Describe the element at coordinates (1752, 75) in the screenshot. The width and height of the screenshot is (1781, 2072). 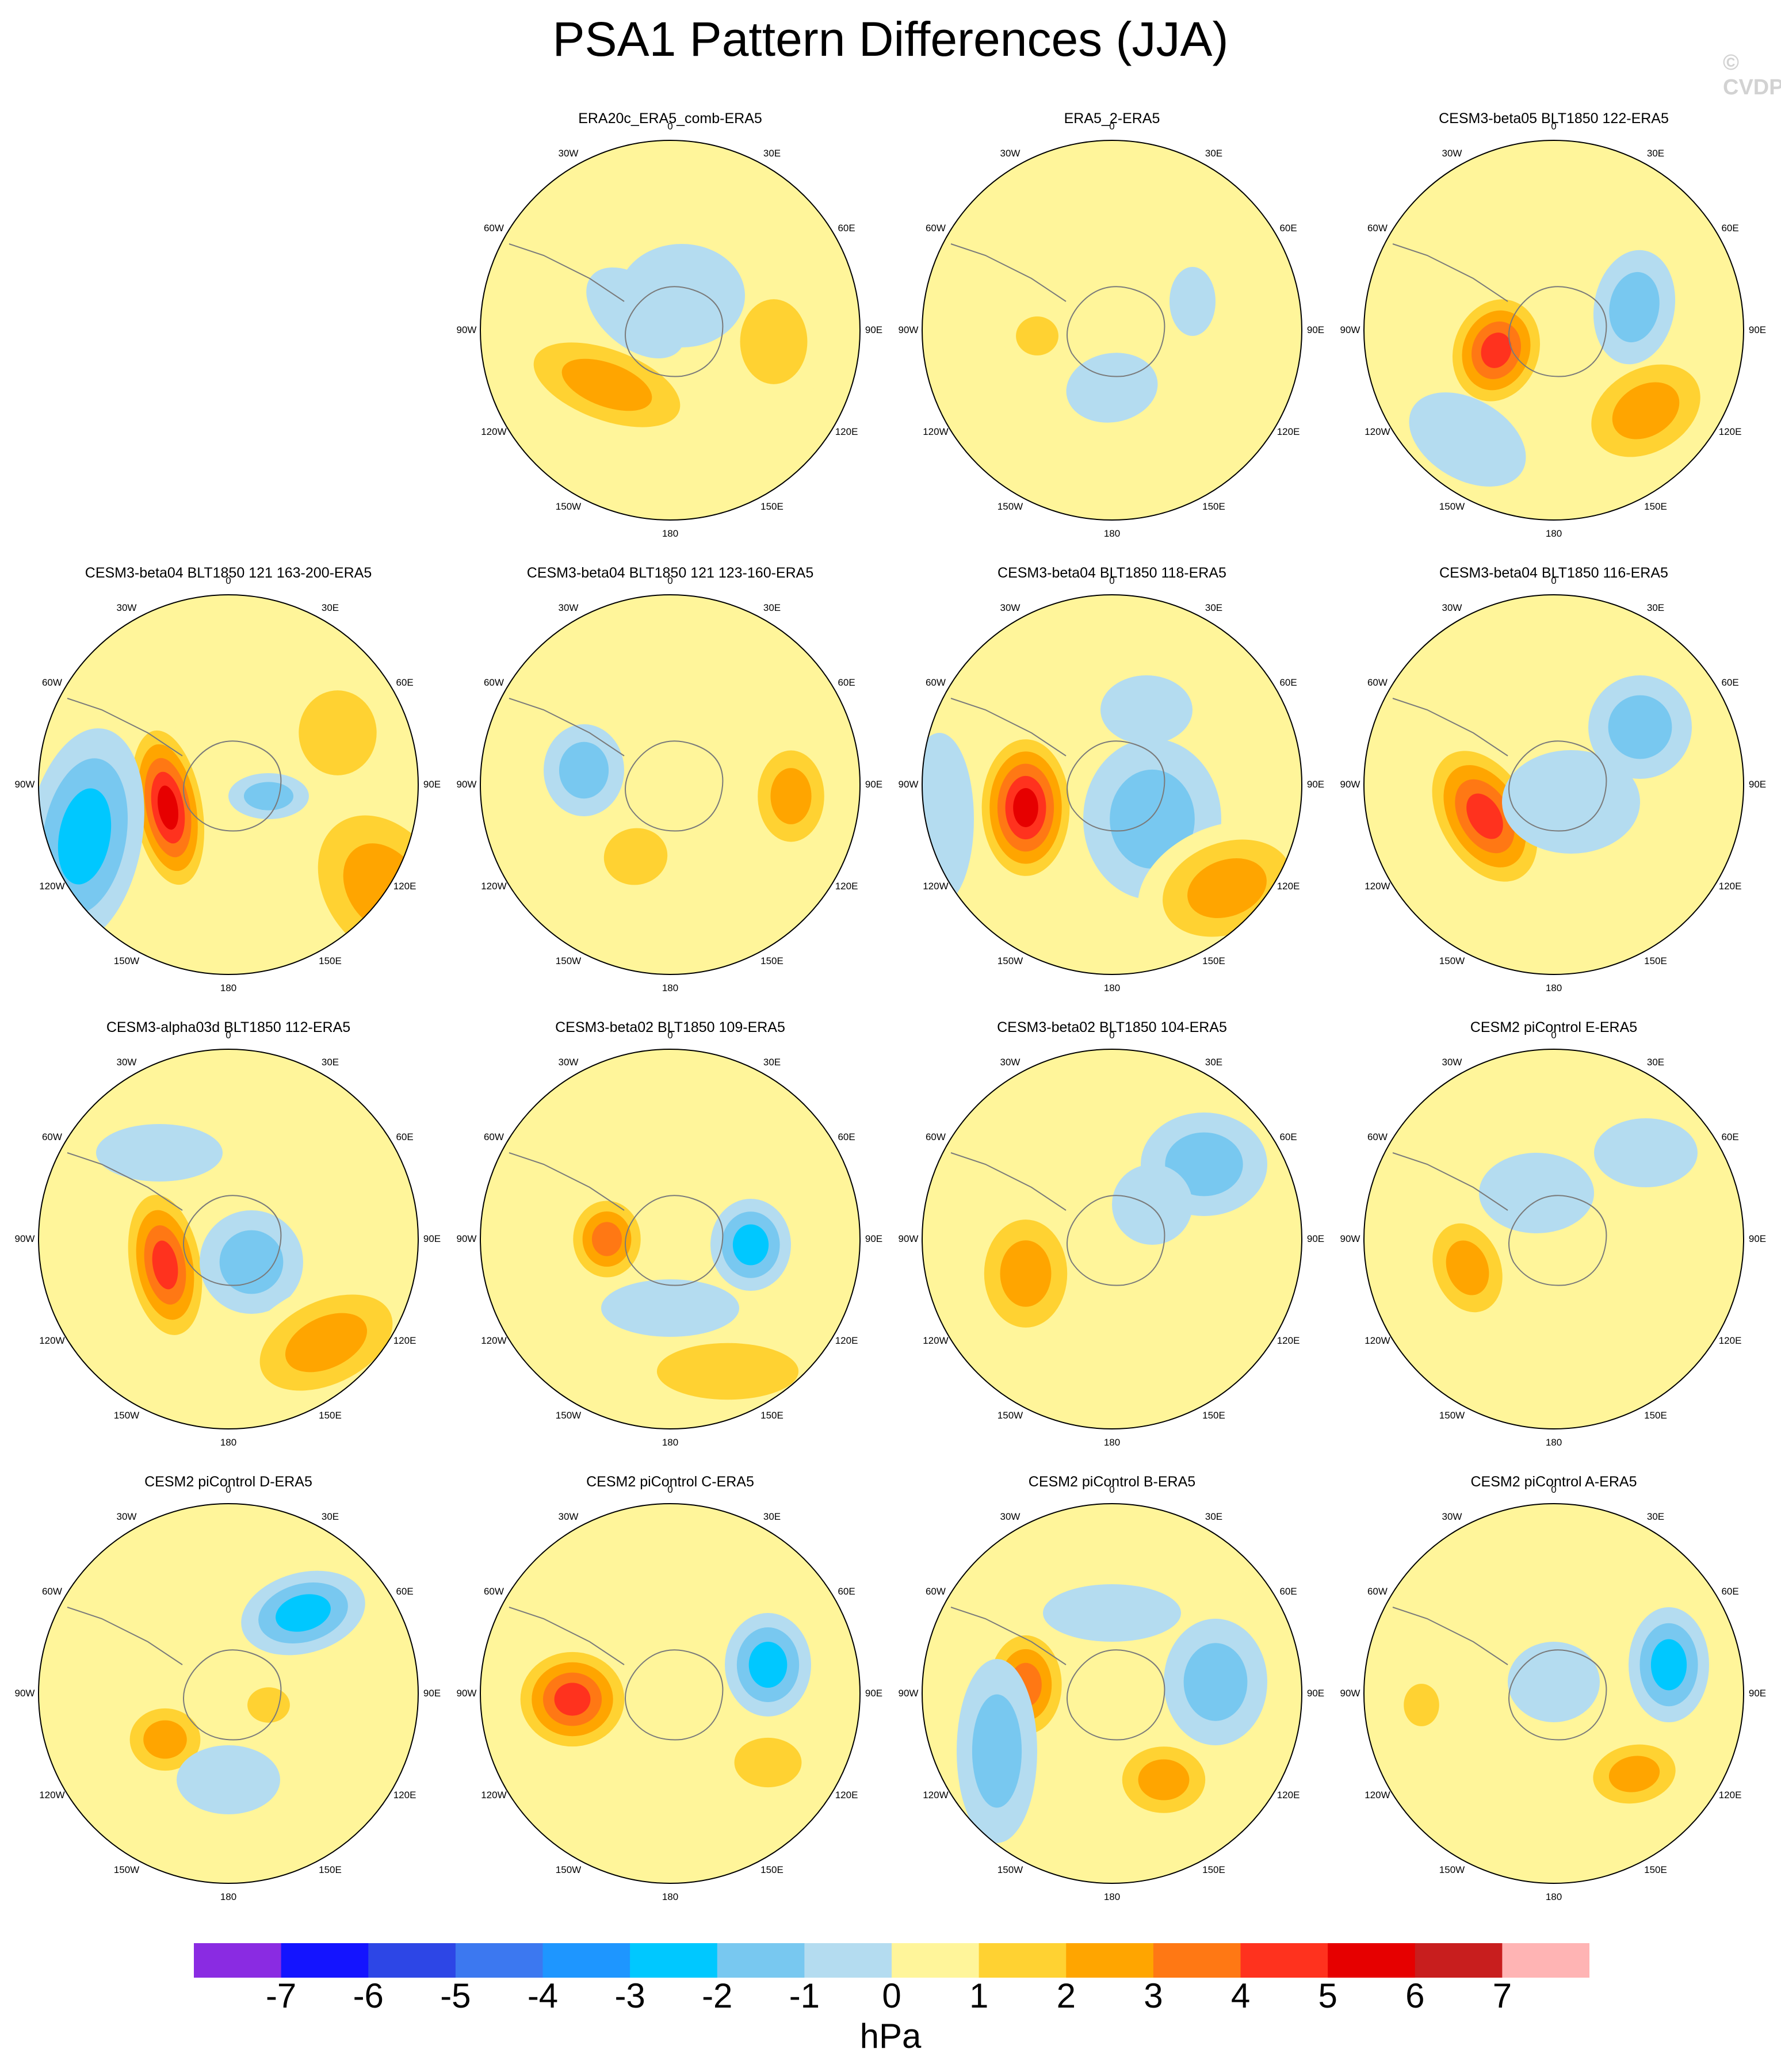
I see `cvdp-watermark: © CVDP` at that location.